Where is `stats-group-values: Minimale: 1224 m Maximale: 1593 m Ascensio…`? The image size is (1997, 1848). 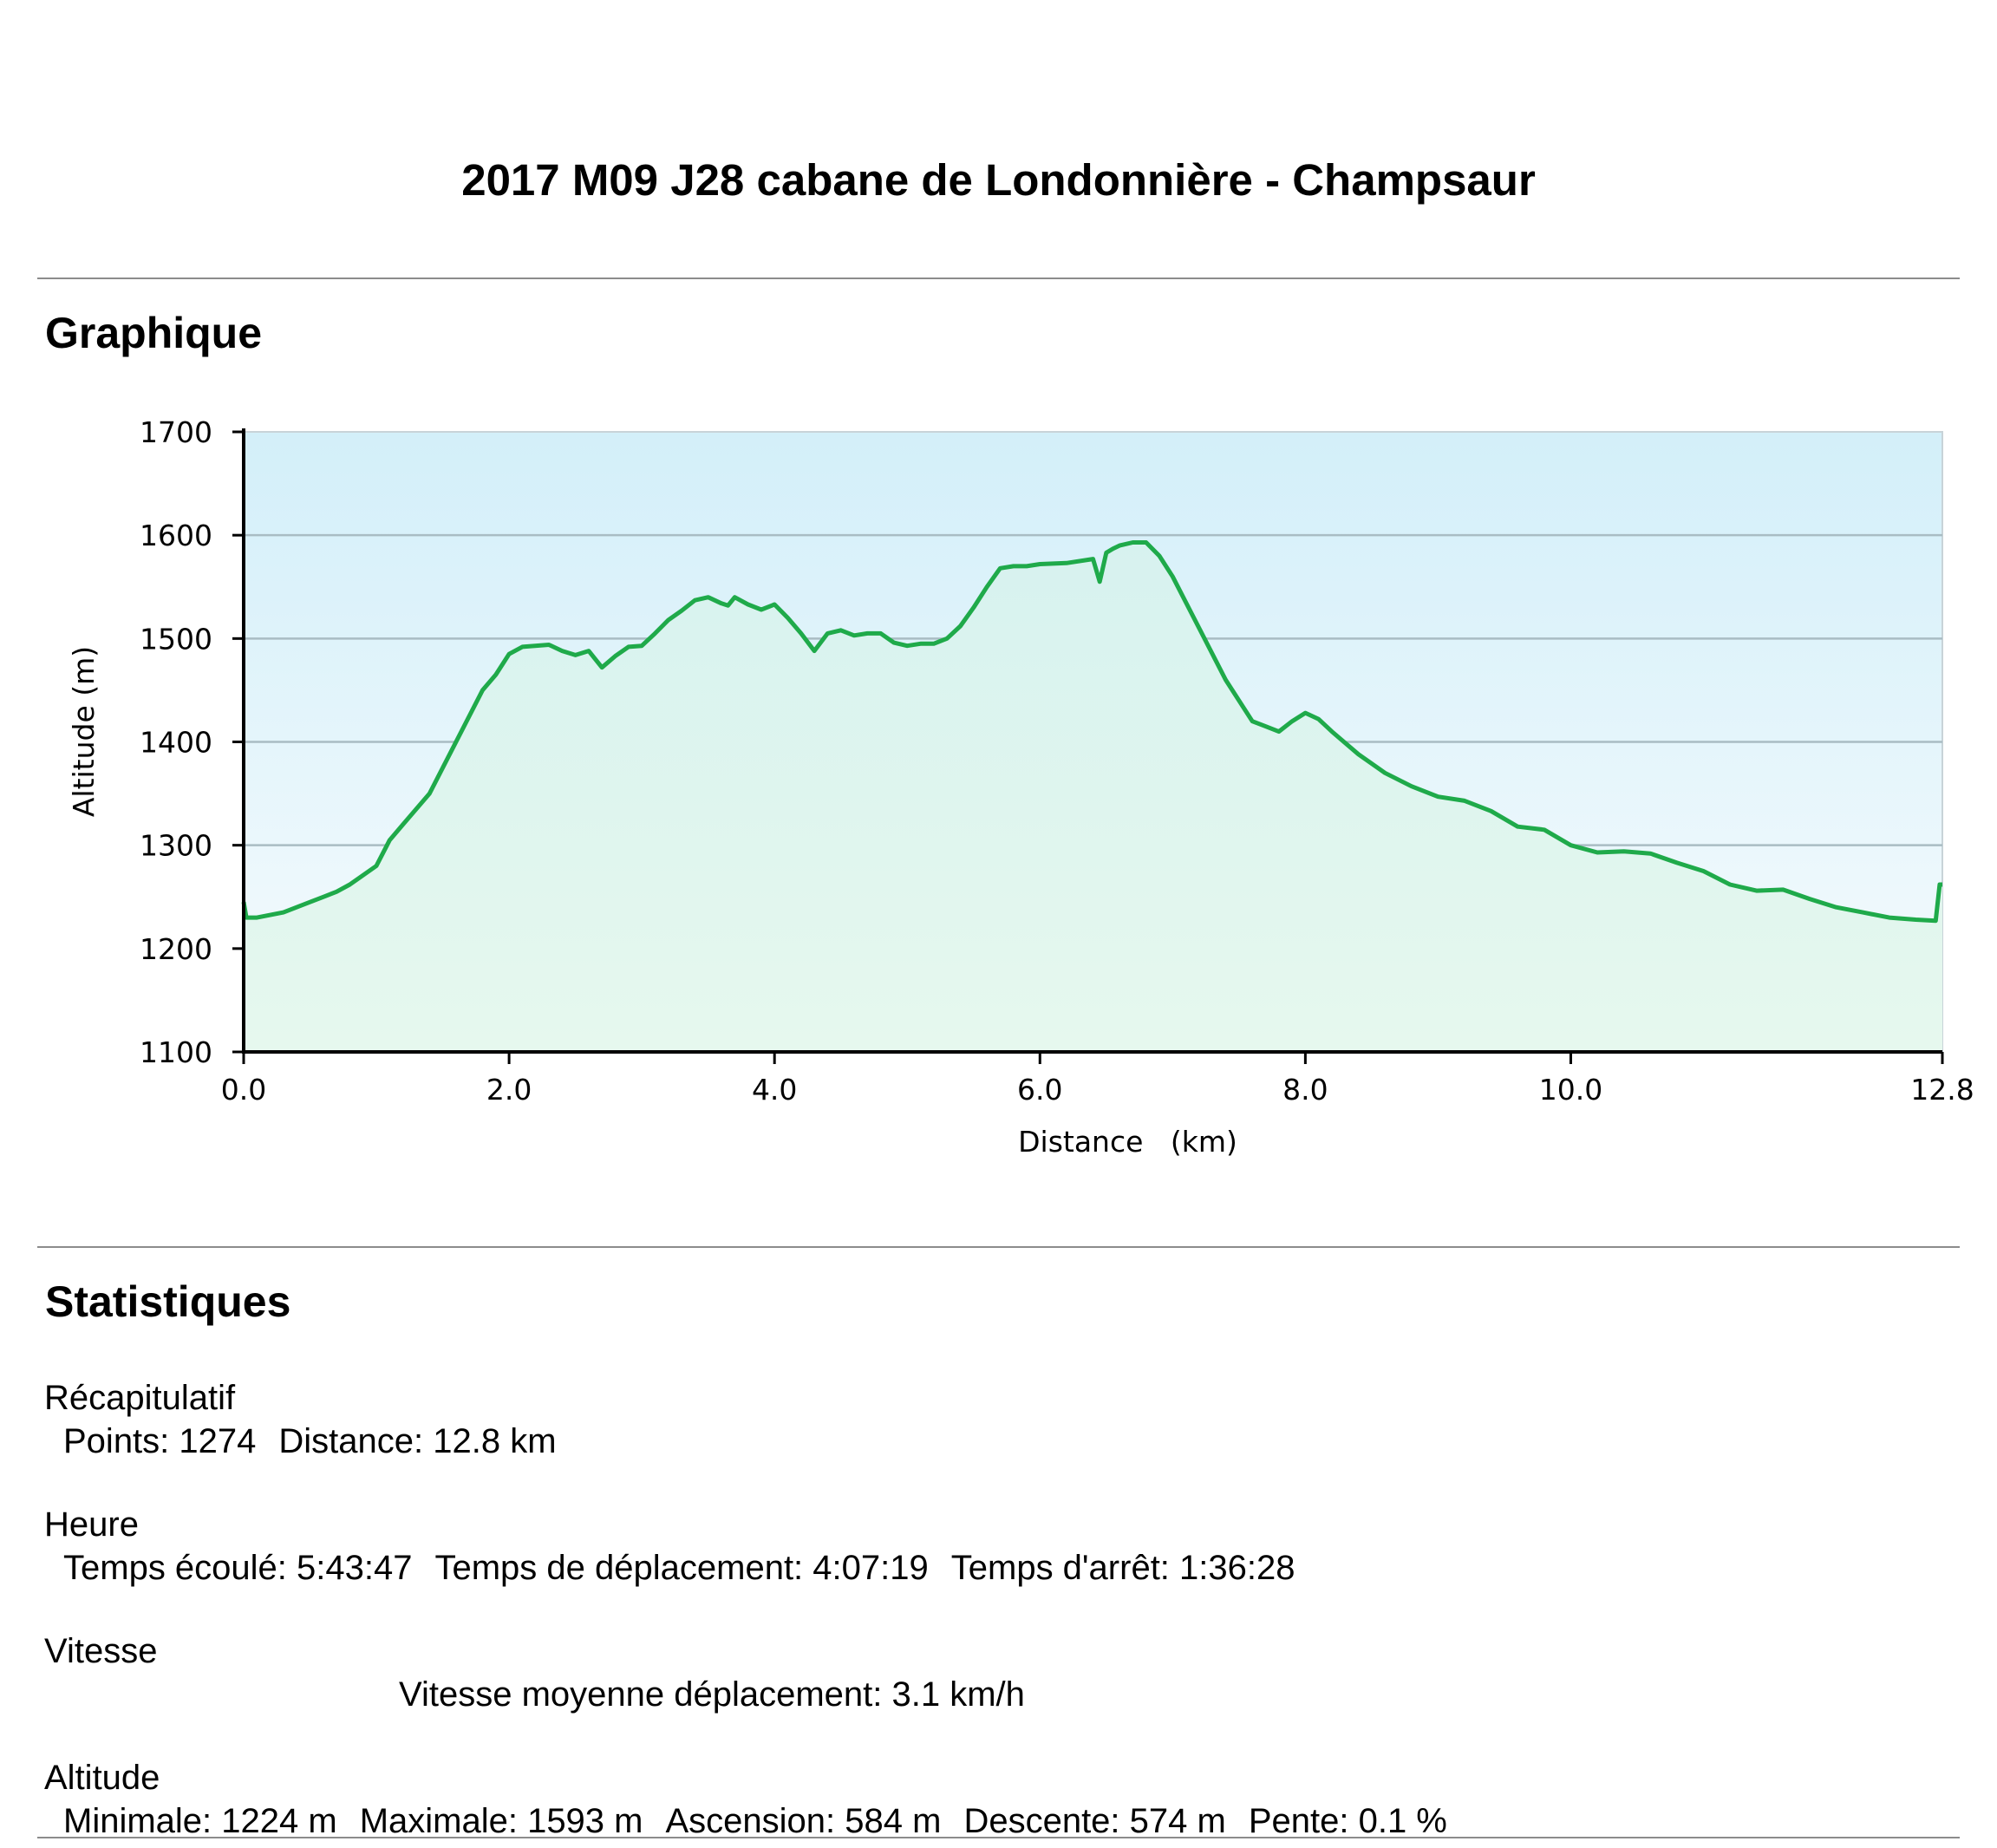 stats-group-values: Minimale: 1224 m Maximale: 1593 m Ascensio… is located at coordinates (755, 1821).